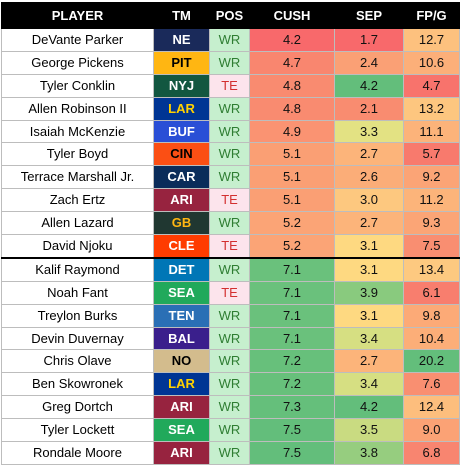 Image resolution: width=460 pixels, height=466 pixels. I want to click on fantasy-points-value: 20.2, so click(431, 361).